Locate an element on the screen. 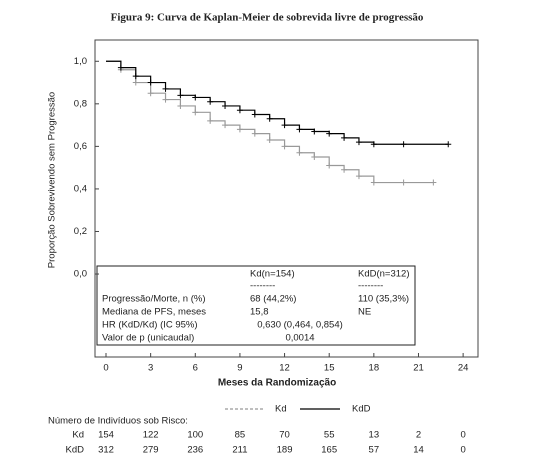 This screenshot has height=466, width=534. x-tick-label: 3 is located at coordinates (150, 368).